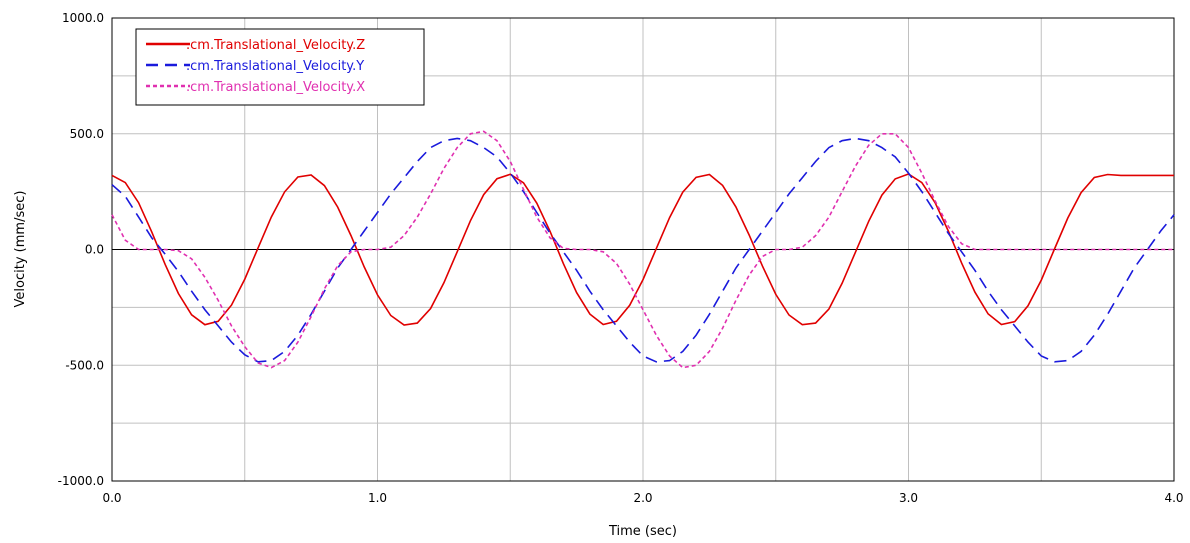 The width and height of the screenshot is (1190, 543). Describe the element at coordinates (908, 498) in the screenshot. I see `x-tick-label: 3.0` at that location.